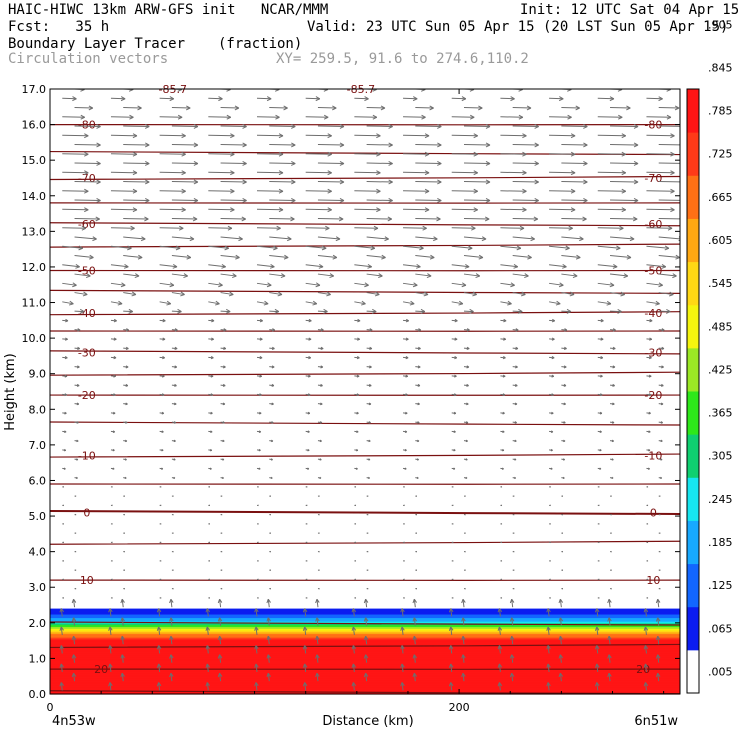  Describe the element at coordinates (720, 369) in the screenshot. I see `colorbar-label: .425` at that location.